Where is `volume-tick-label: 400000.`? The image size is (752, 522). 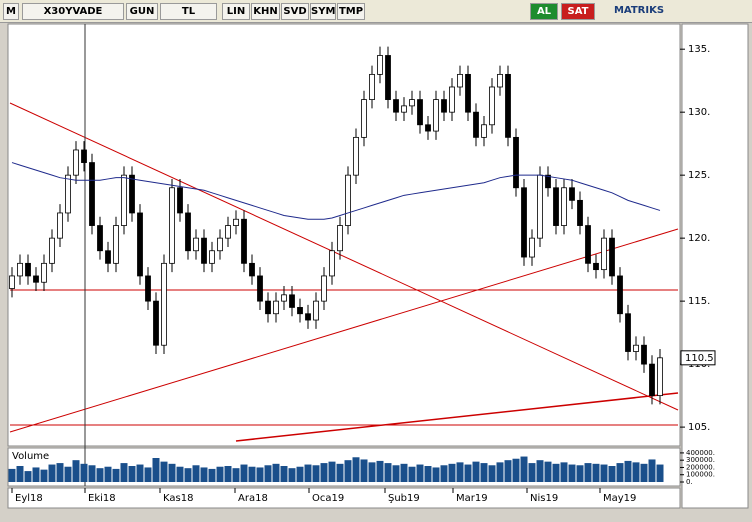 volume-tick-label: 400000. is located at coordinates (700, 453).